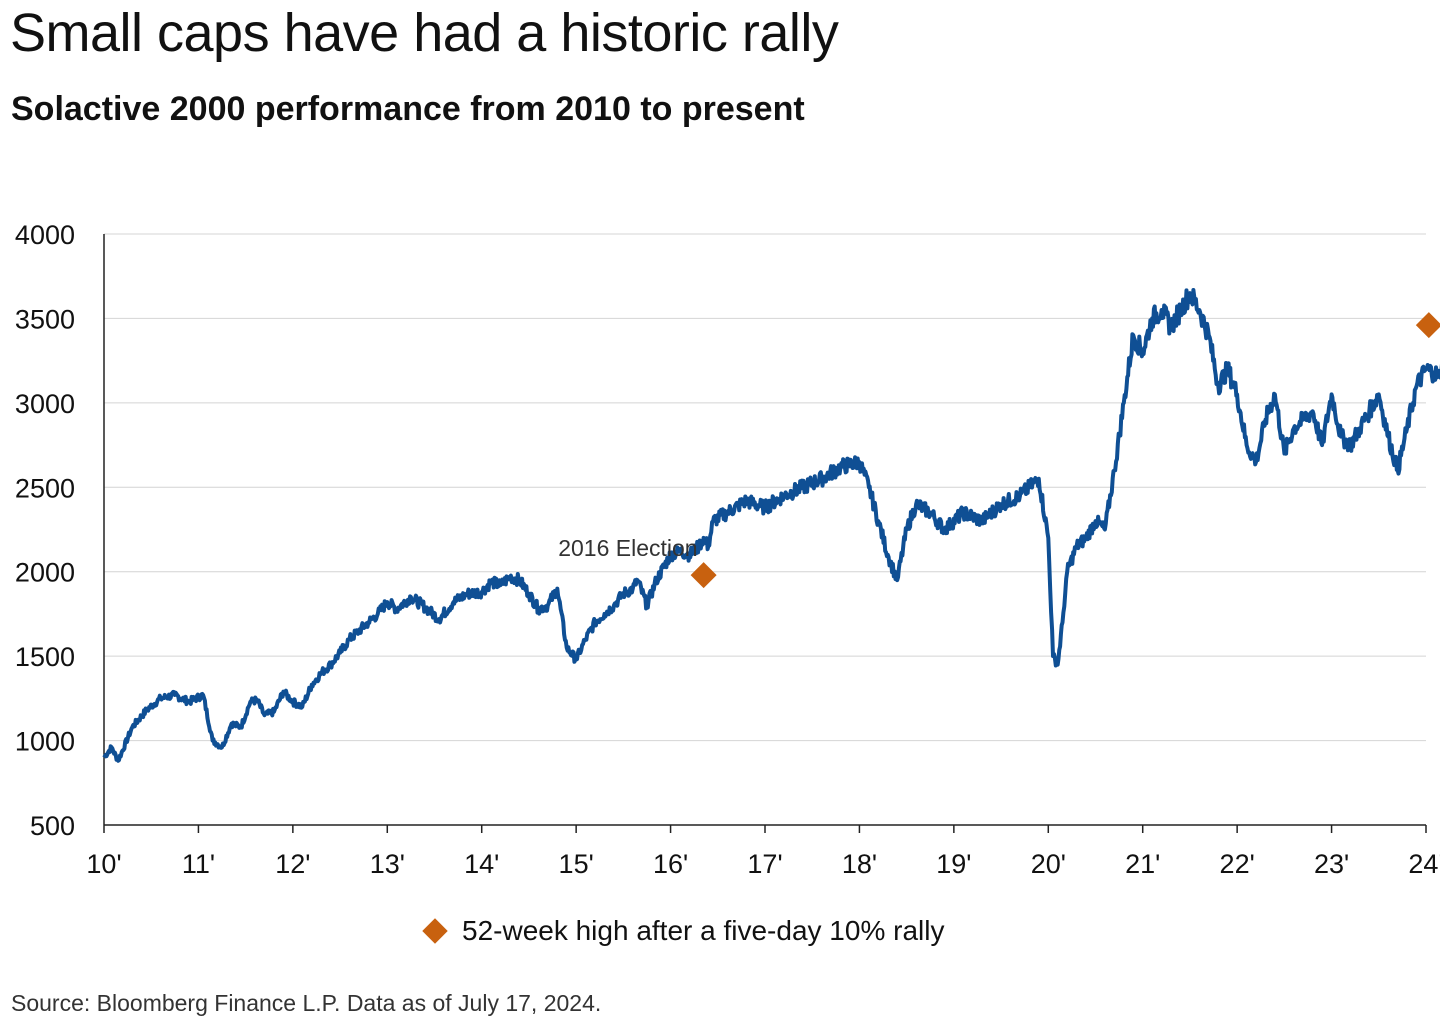  I want to click on x-tick-label: 22', so click(1237, 864).